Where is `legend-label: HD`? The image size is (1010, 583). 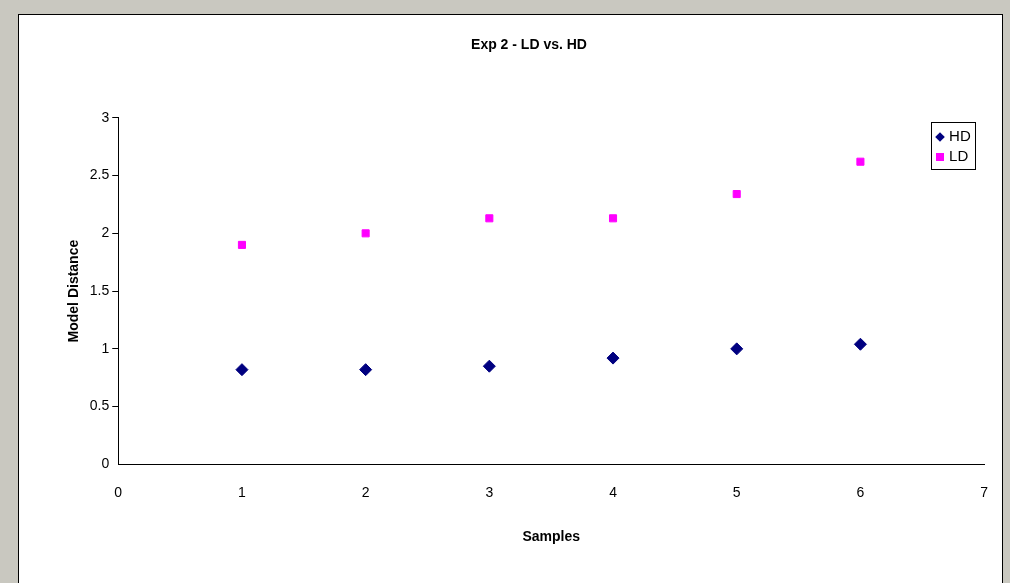 legend-label: HD is located at coordinates (960, 135).